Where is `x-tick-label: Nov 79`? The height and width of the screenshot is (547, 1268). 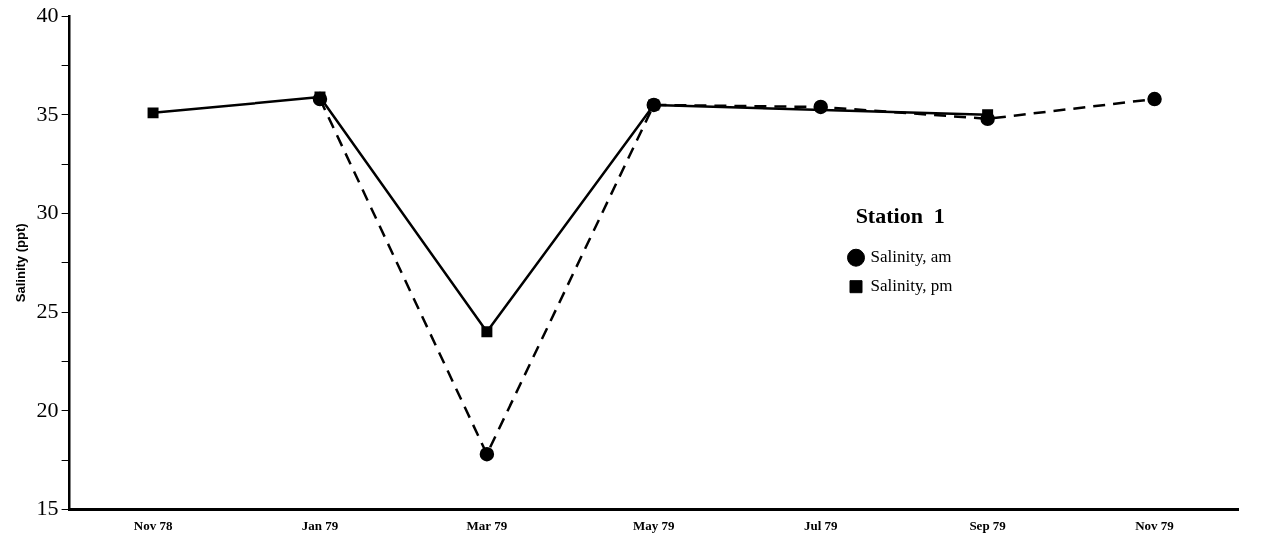 x-tick-label: Nov 79 is located at coordinates (1155, 525).